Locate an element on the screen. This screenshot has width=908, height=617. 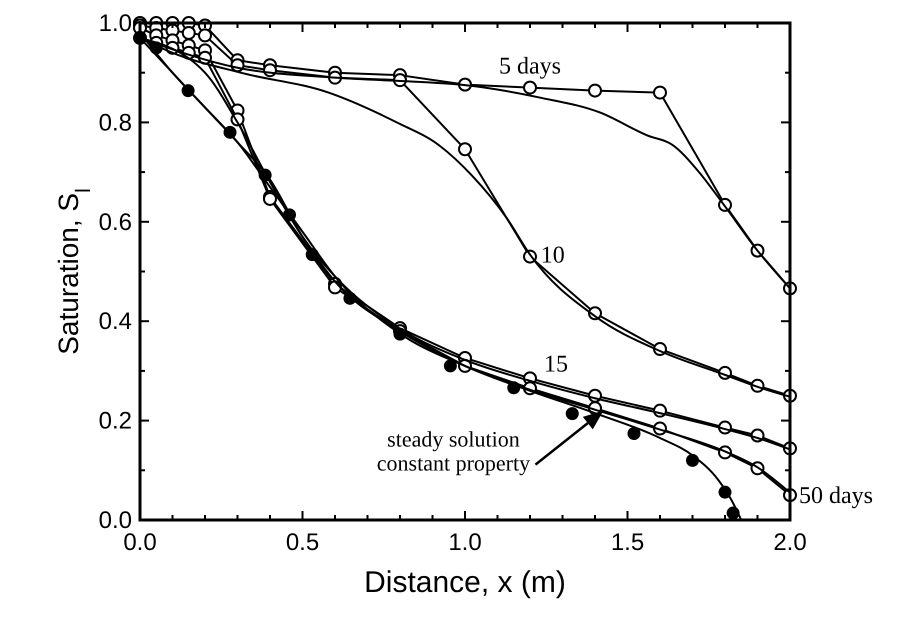
annotation: 5 days is located at coordinates (530, 67).